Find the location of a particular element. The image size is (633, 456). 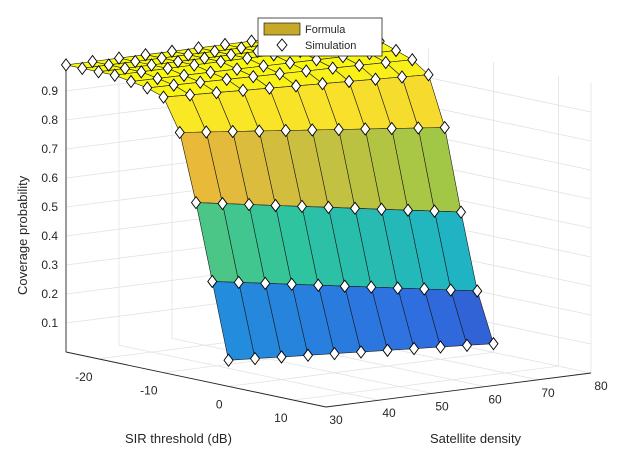

y-tick-label: 40 is located at coordinates (389, 413).